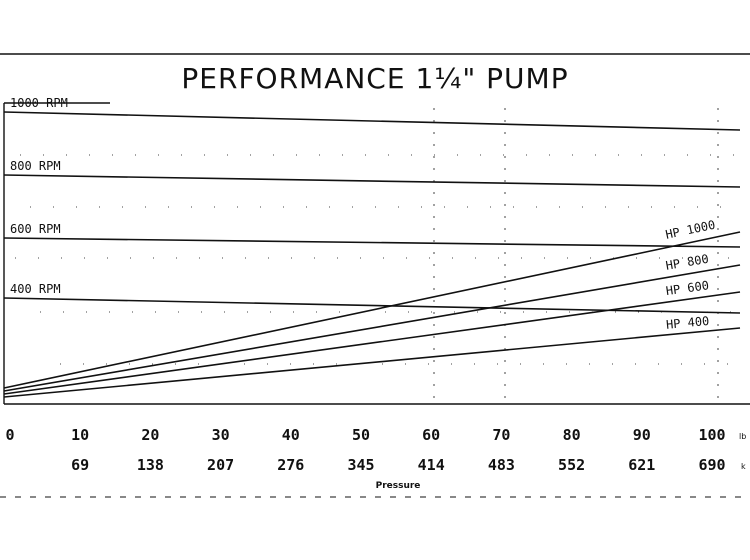 The height and width of the screenshot is (560, 750). Describe the element at coordinates (571, 465) in the screenshot. I see `x-tick-secondary-8: 552` at that location.